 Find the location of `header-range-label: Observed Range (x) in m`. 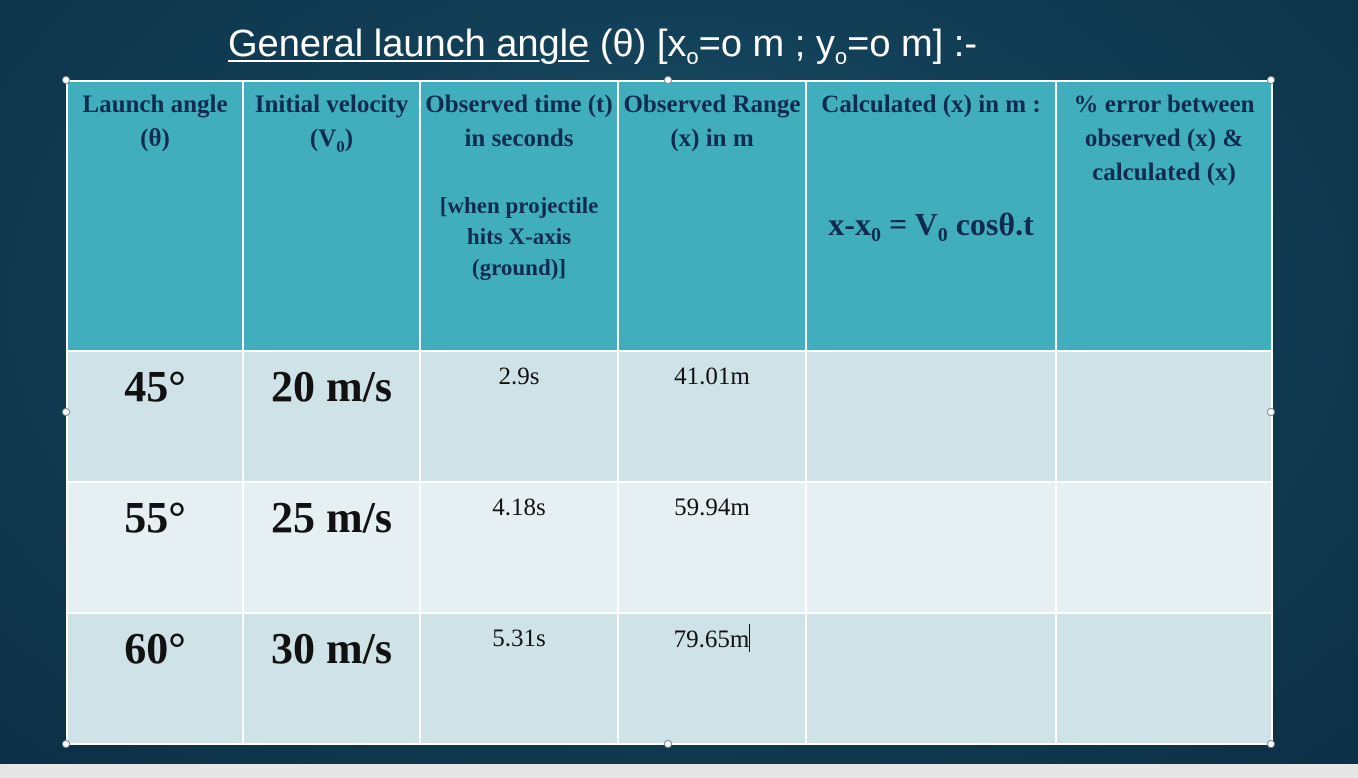

header-range-label: Observed Range (x) in m is located at coordinates (712, 121).